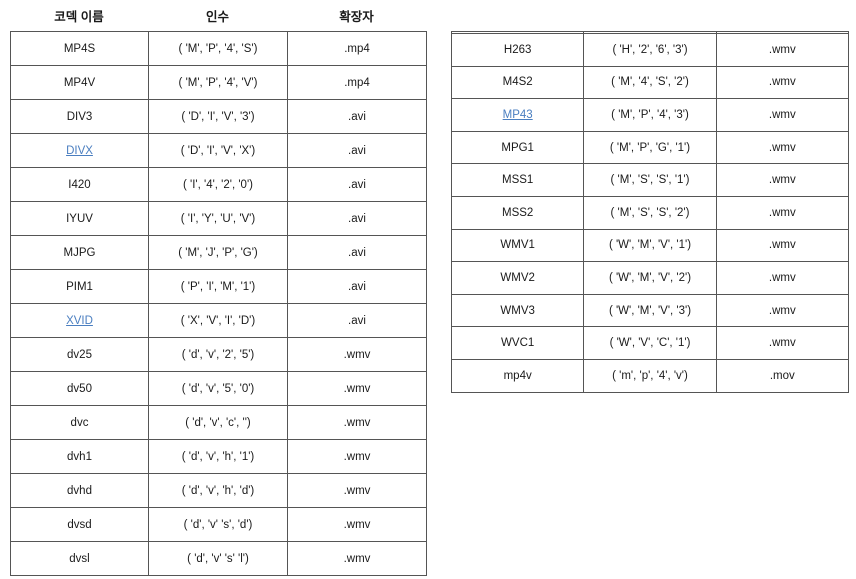 This screenshot has height=579, width=856. I want to click on spacer-cell, so click(782, 32).